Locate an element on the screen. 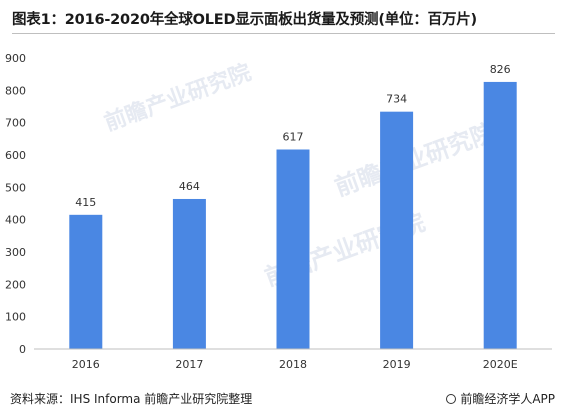  y-tick-label: 200 is located at coordinates (15, 284).